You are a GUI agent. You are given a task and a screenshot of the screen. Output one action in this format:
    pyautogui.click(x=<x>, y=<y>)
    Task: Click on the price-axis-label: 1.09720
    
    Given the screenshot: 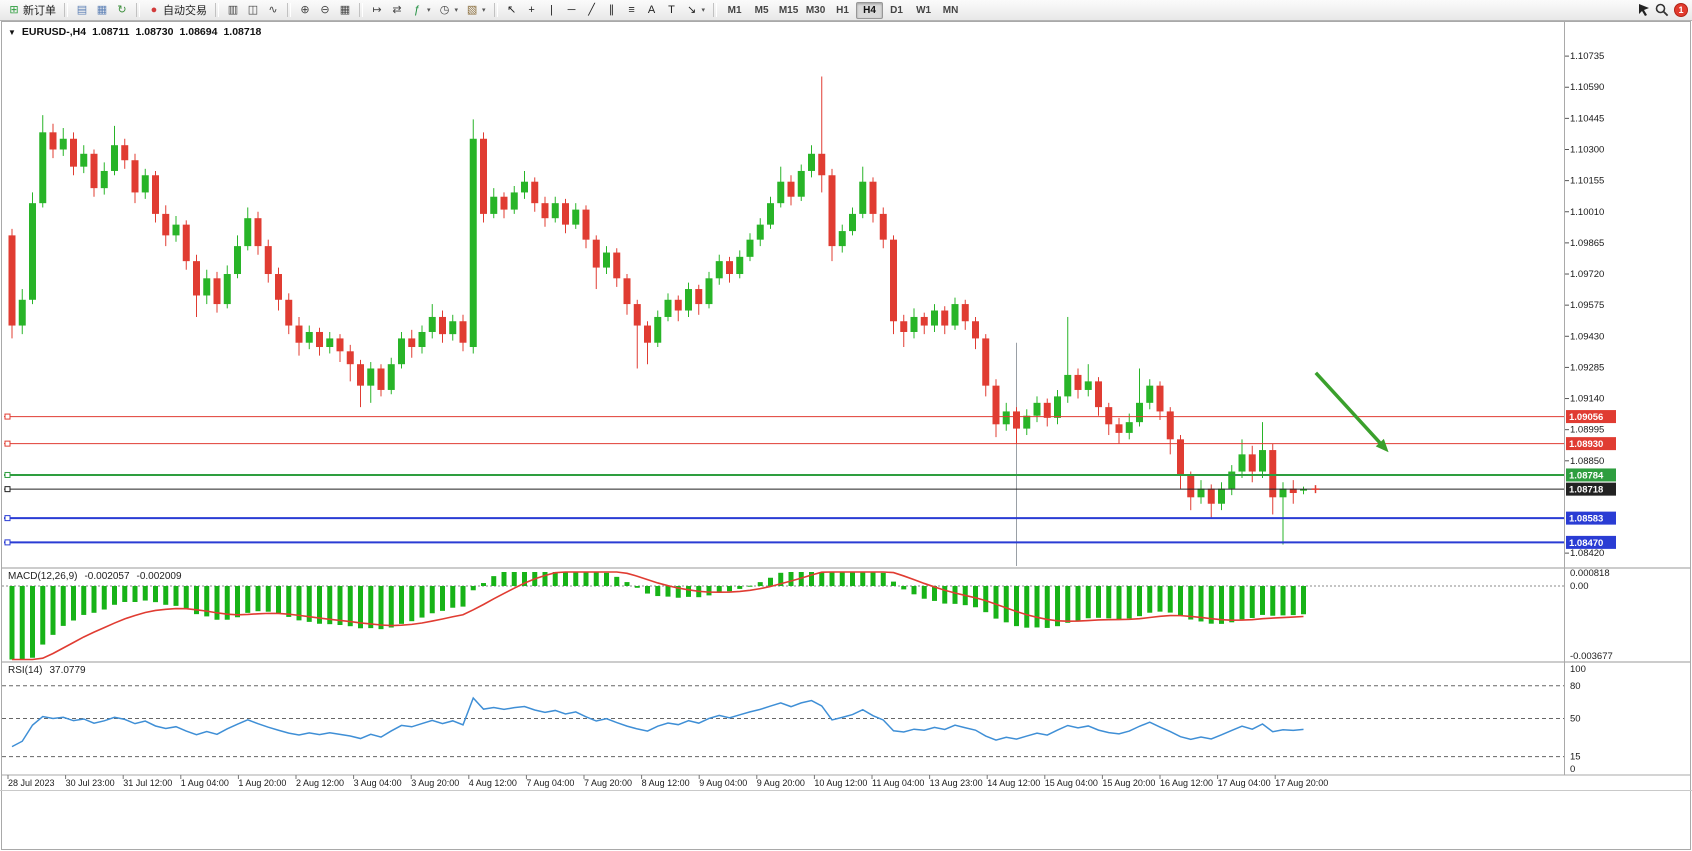 What is the action you would take?
    pyautogui.click(x=1587, y=274)
    